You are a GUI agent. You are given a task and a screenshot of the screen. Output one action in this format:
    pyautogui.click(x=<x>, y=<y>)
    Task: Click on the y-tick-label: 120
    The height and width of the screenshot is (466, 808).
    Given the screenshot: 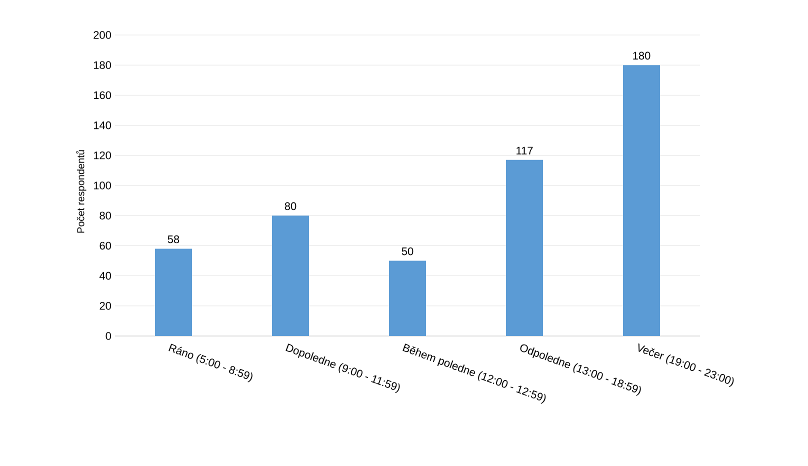 What is the action you would take?
    pyautogui.click(x=103, y=156)
    